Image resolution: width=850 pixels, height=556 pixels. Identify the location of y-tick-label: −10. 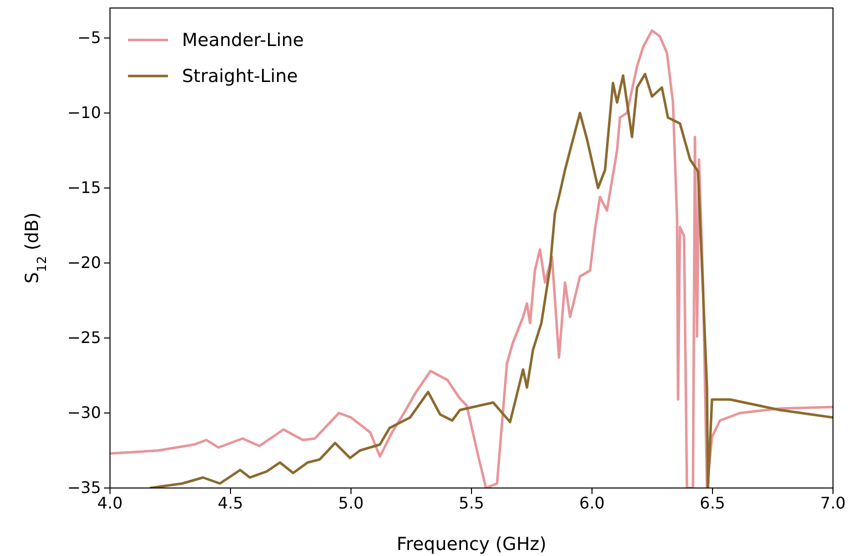
(84, 112).